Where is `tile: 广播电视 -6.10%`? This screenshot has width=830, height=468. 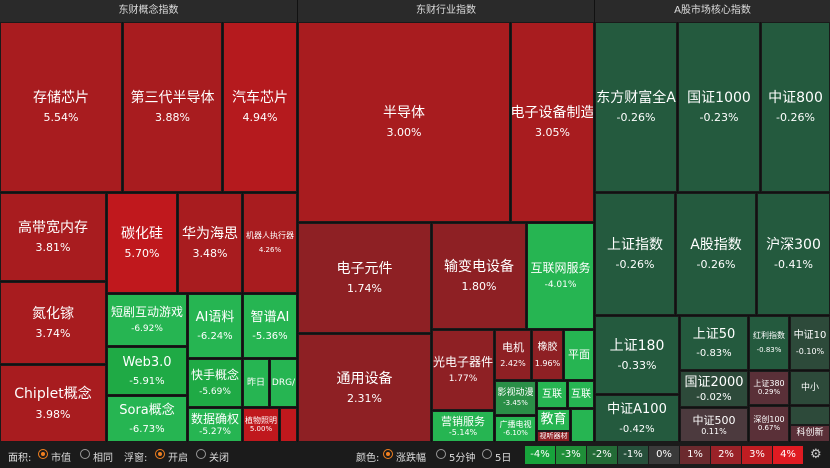 tile: 广播电视 -6.10% is located at coordinates (515, 429).